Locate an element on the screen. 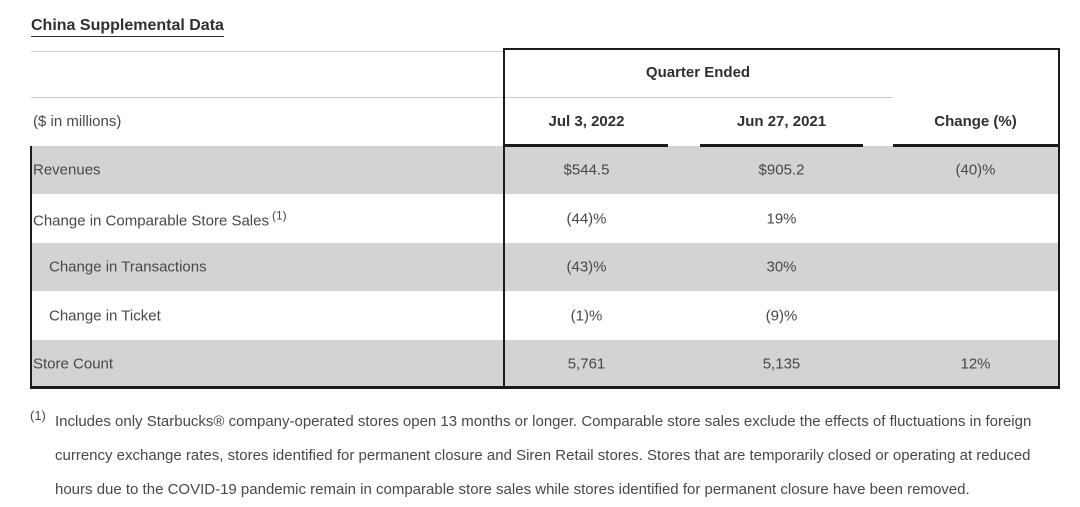 The height and width of the screenshot is (507, 1080). table-row-revenues: Revenues $544.5 $905.2 (40)% is located at coordinates (544, 170).